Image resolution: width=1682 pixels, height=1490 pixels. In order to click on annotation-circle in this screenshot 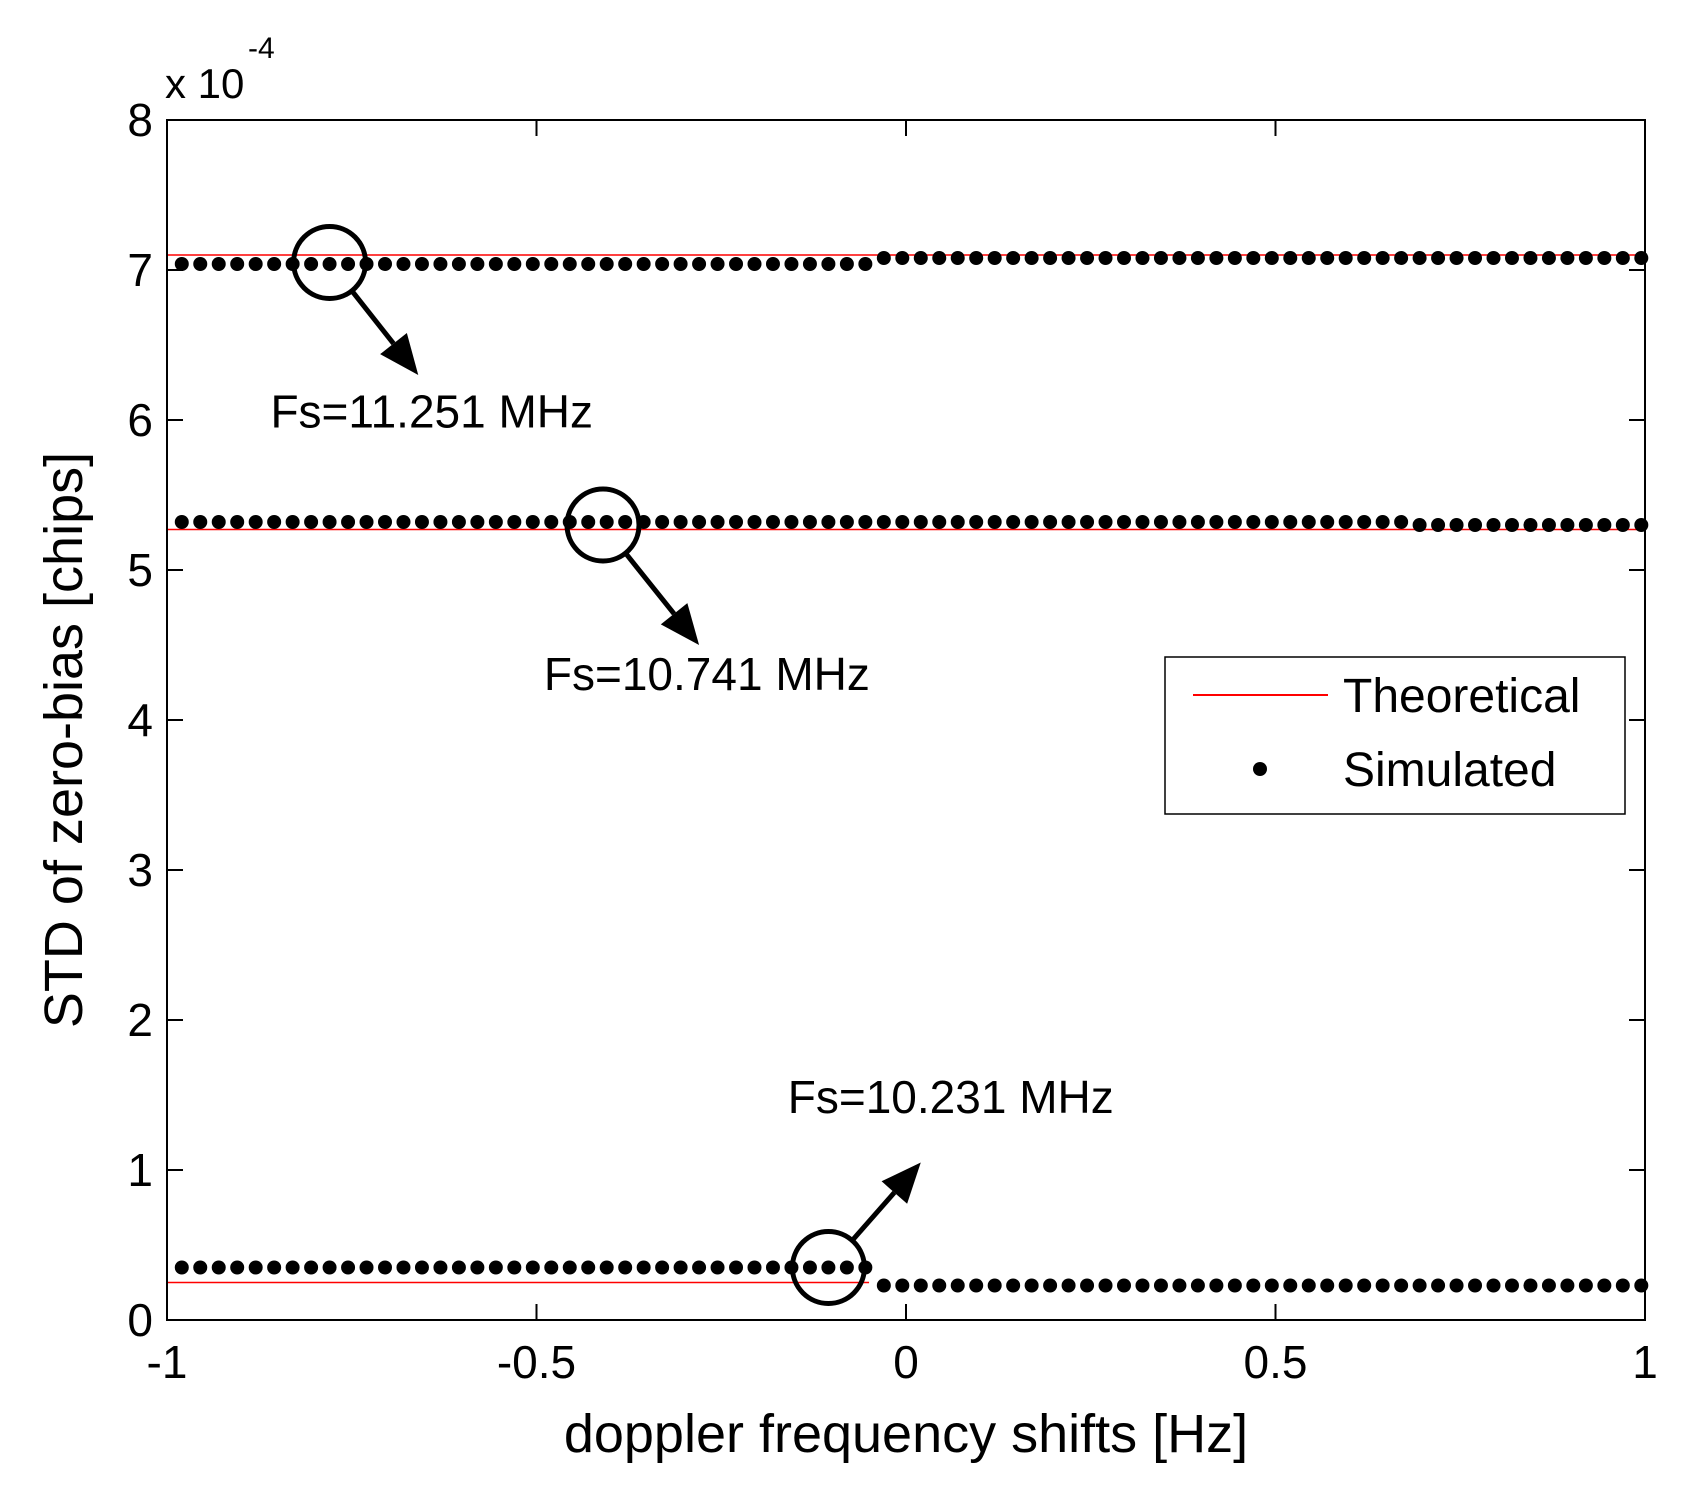, I will do `click(828, 1267)`.